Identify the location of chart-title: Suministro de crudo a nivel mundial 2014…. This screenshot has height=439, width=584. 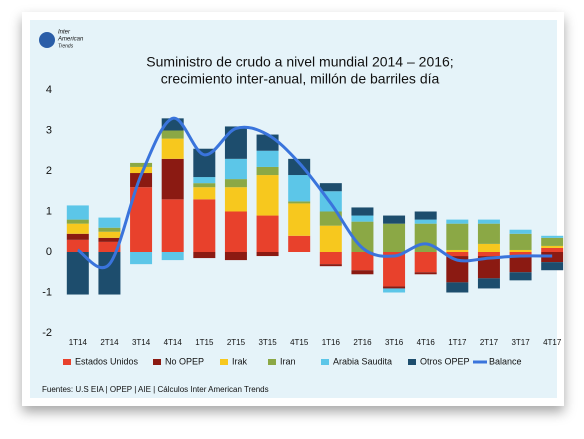
(299, 62).